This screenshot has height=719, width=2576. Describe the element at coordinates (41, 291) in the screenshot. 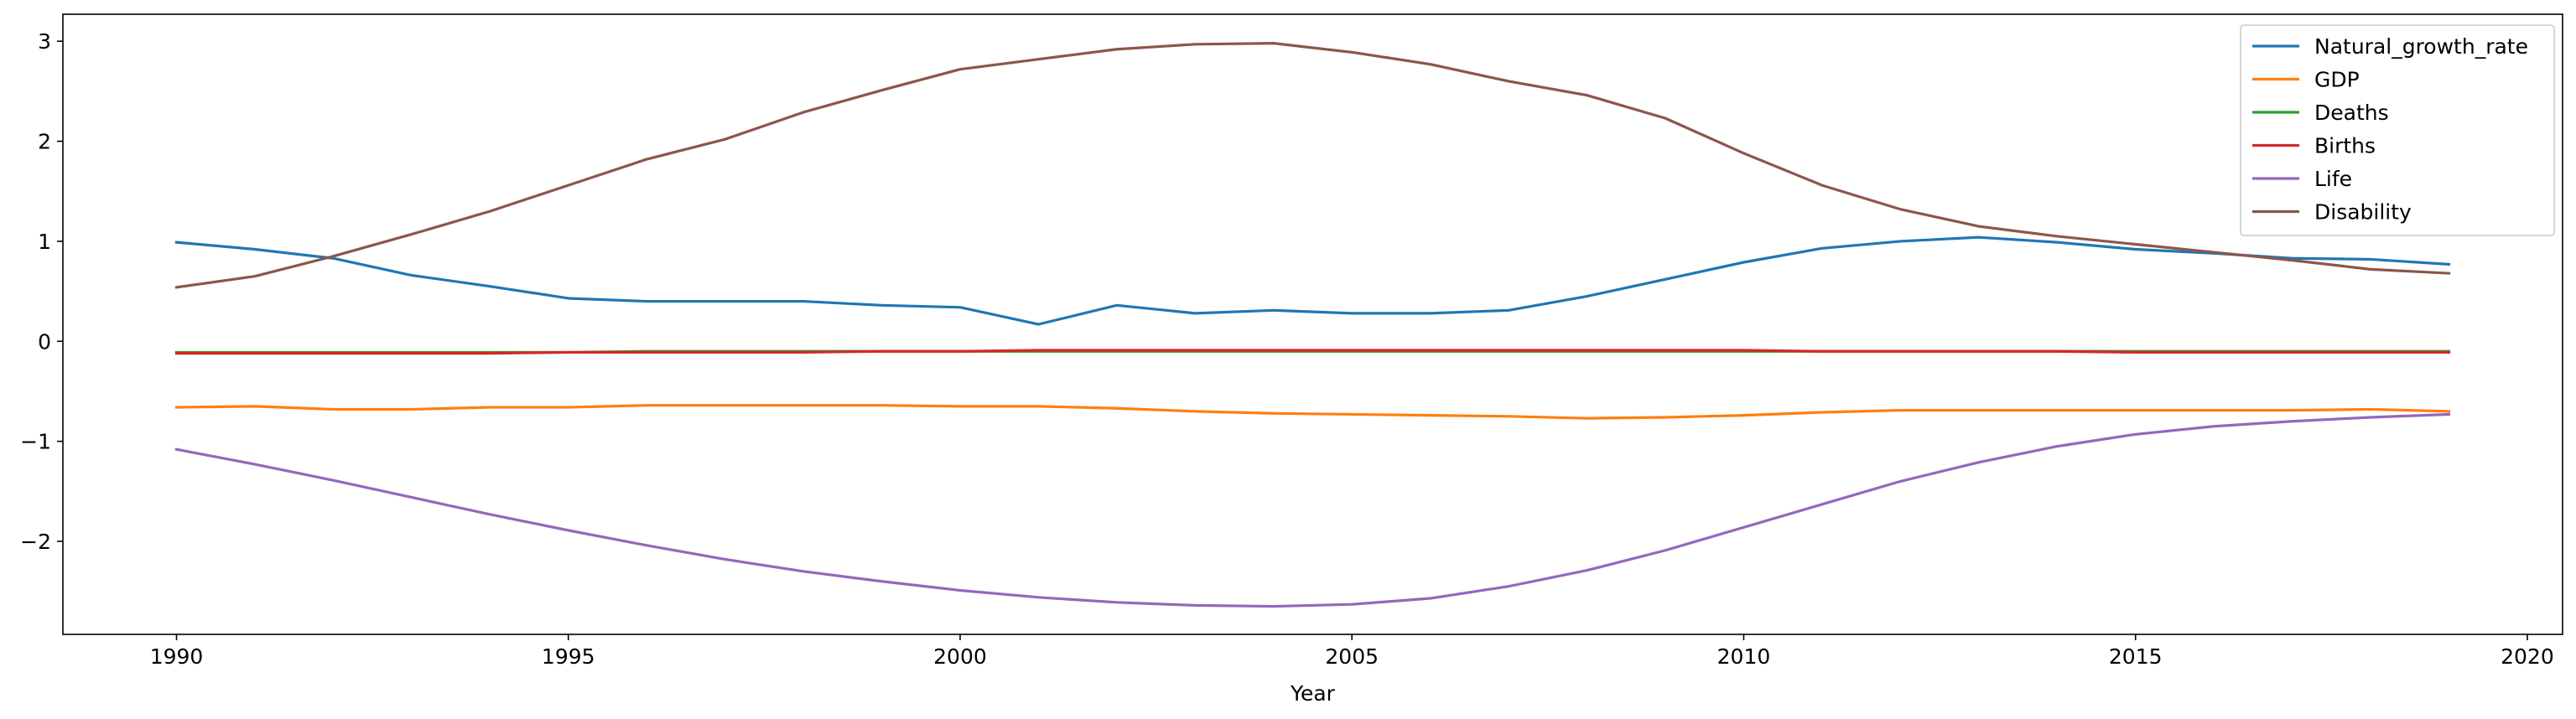

I see `y-axis: −2 −1 0 1 2 3` at that location.